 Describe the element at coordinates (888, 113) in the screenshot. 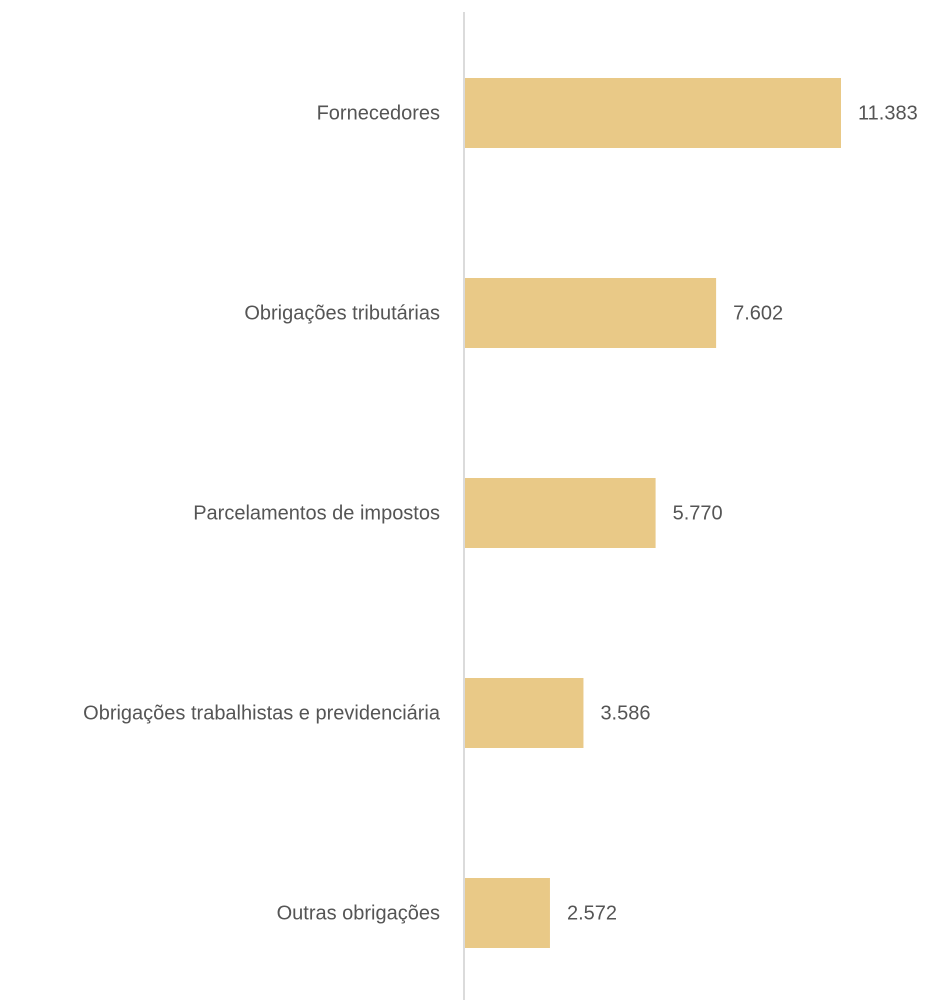

I see `value-label: 11.383` at that location.